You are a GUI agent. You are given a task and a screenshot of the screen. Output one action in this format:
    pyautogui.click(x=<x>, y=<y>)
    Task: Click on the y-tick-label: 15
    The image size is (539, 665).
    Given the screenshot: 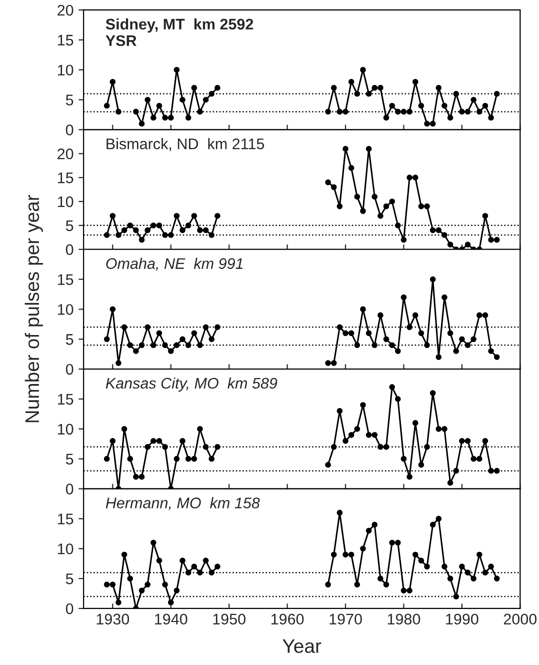 What is the action you would take?
    pyautogui.click(x=66, y=279)
    